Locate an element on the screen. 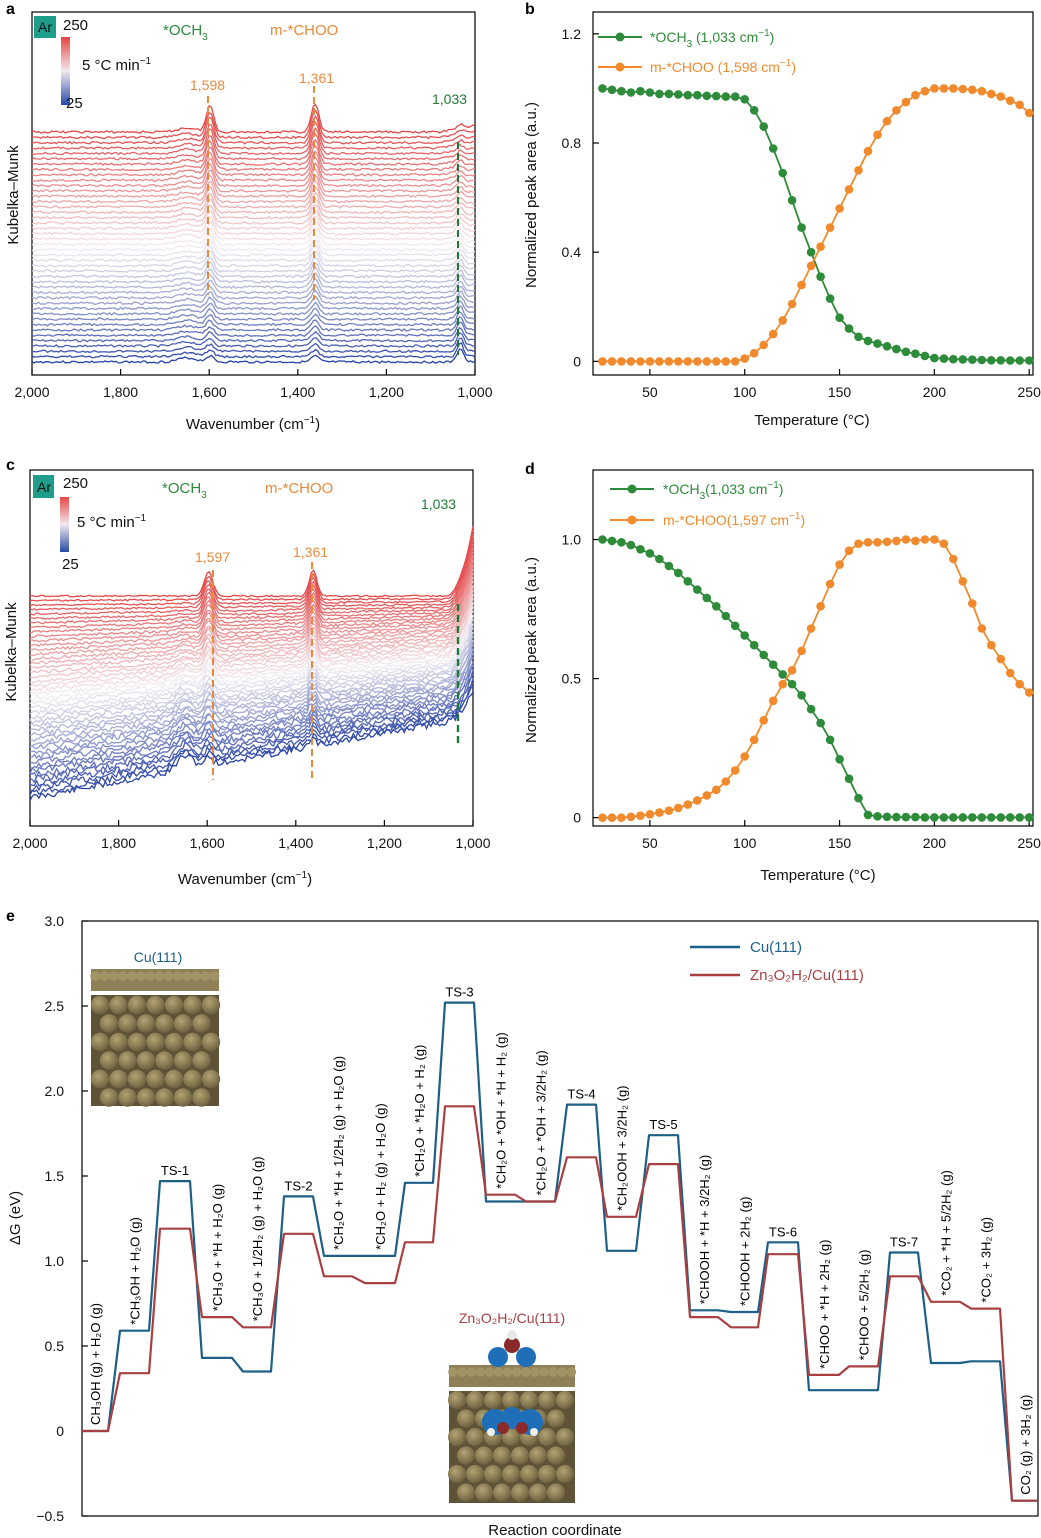 The height and width of the screenshot is (1538, 1041). ar-badge-c is located at coordinates (43, 486).